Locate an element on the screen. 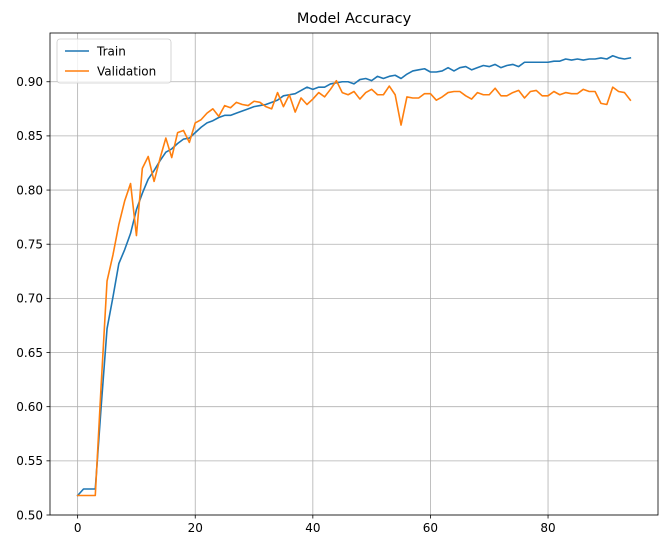  y-tick-label: 0.50 is located at coordinates (29, 515).